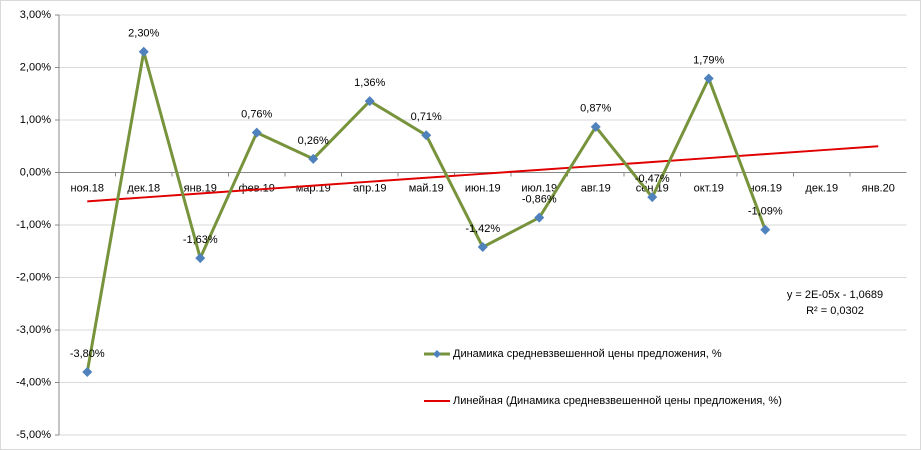 This screenshot has height=450, width=921. I want to click on x-tick-label: июл.19, so click(539, 188).